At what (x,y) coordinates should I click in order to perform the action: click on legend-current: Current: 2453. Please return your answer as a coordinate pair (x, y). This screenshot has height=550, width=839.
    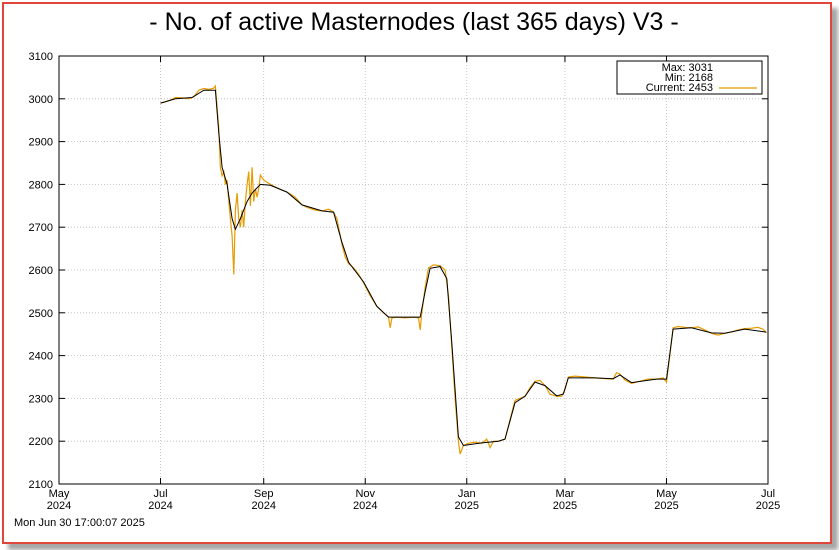
    Looking at the image, I should click on (679, 88).